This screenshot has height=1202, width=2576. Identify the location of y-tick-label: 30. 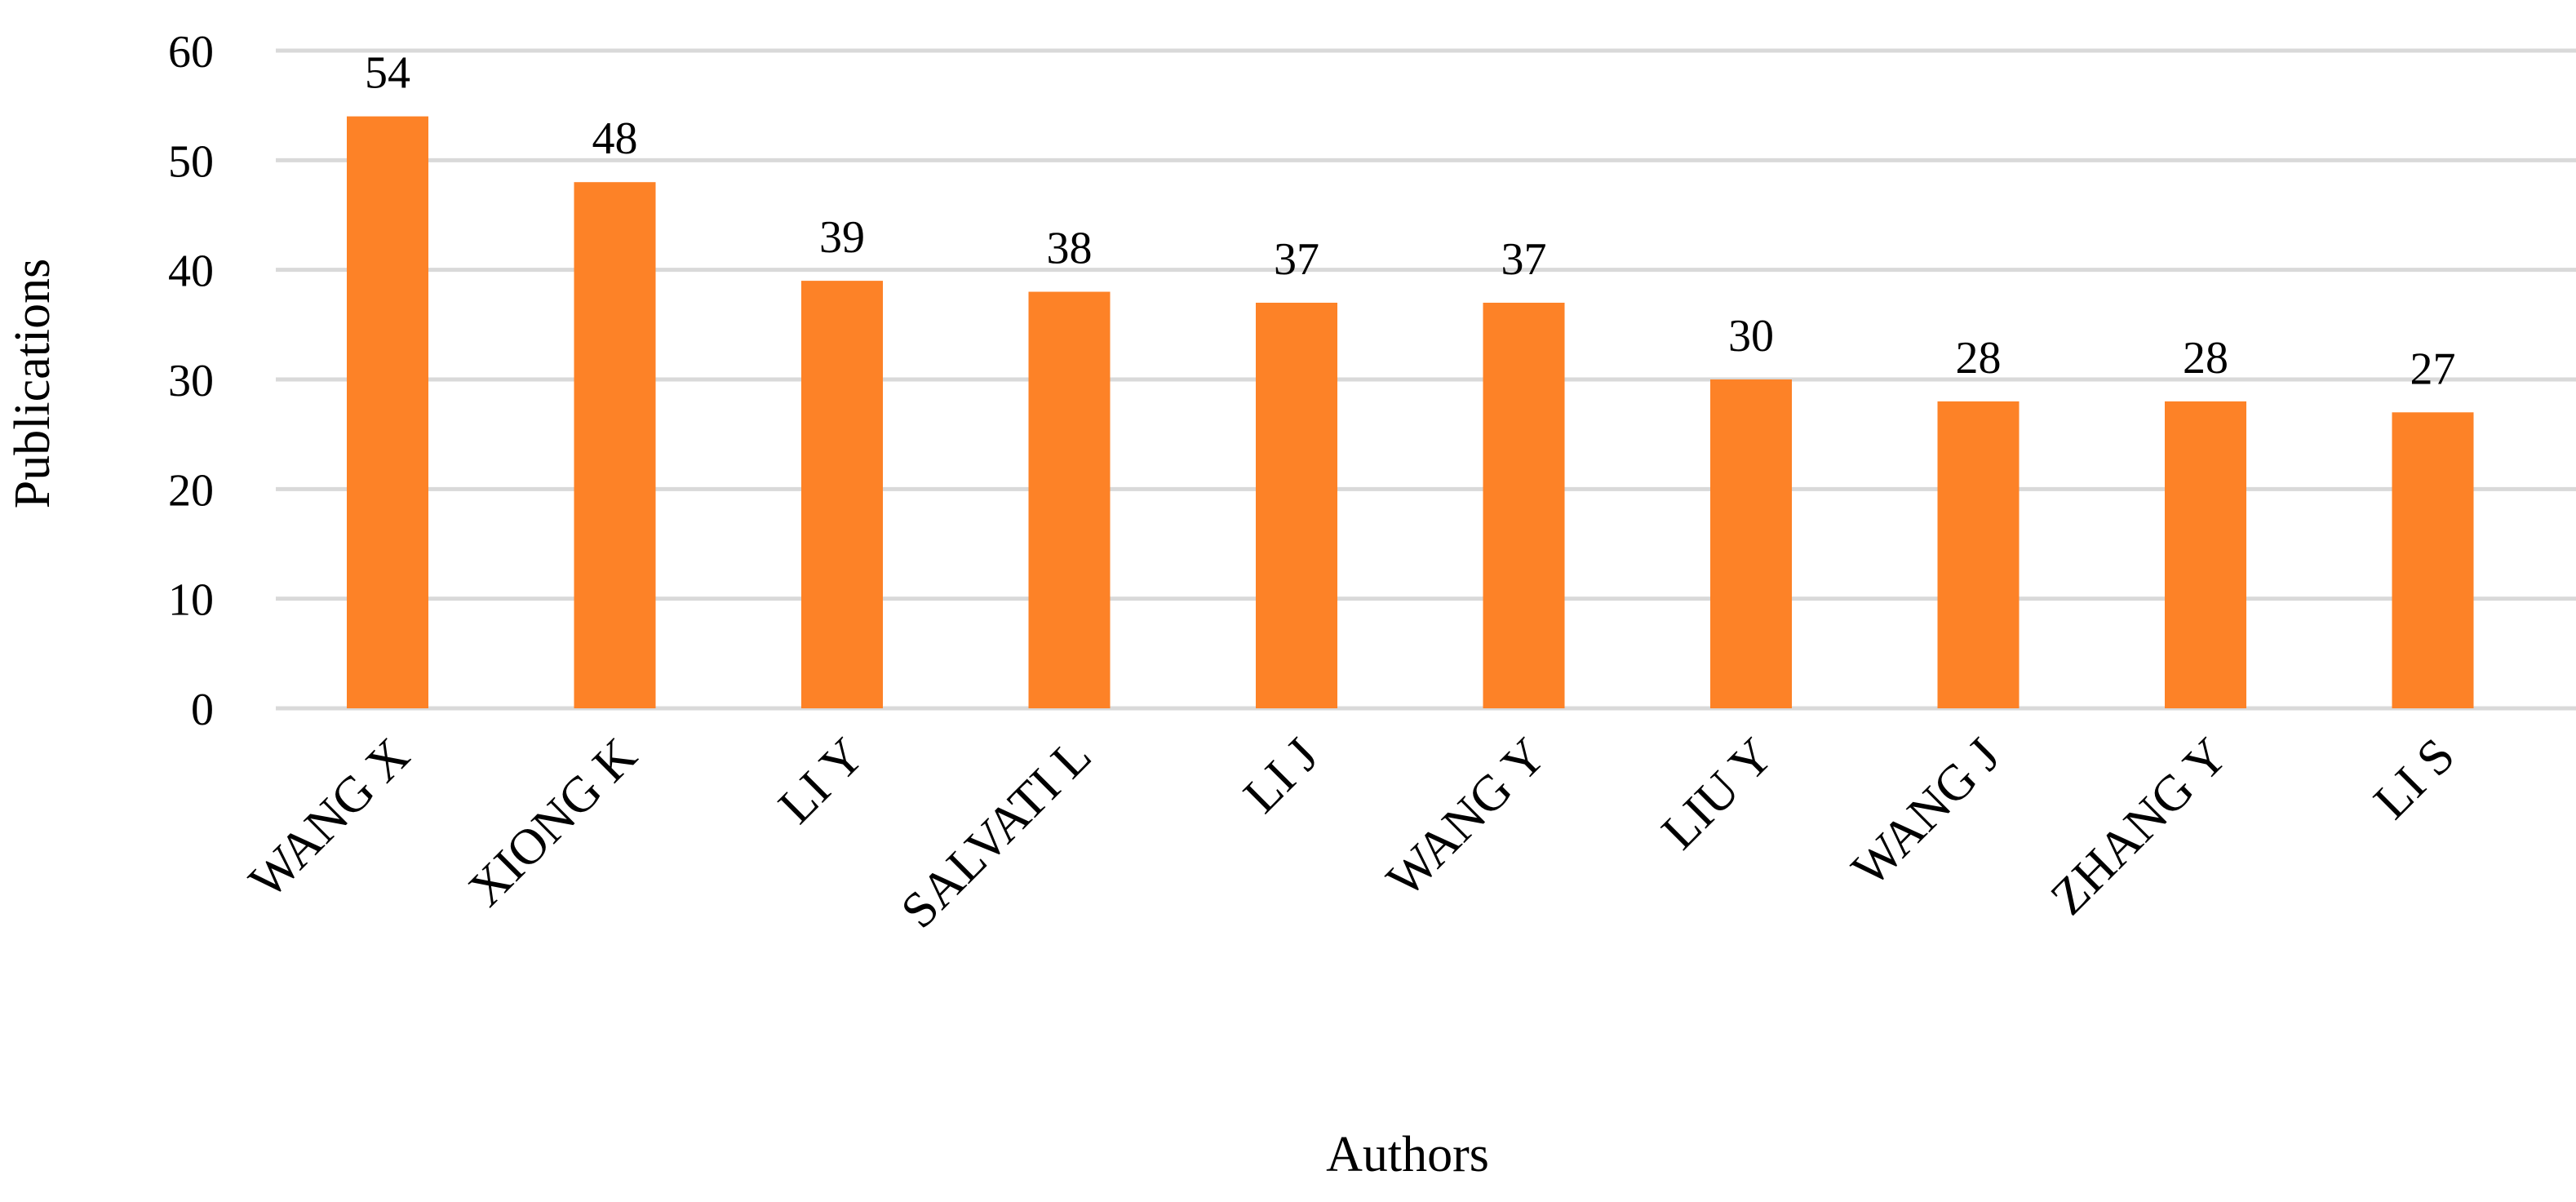
(191, 381).